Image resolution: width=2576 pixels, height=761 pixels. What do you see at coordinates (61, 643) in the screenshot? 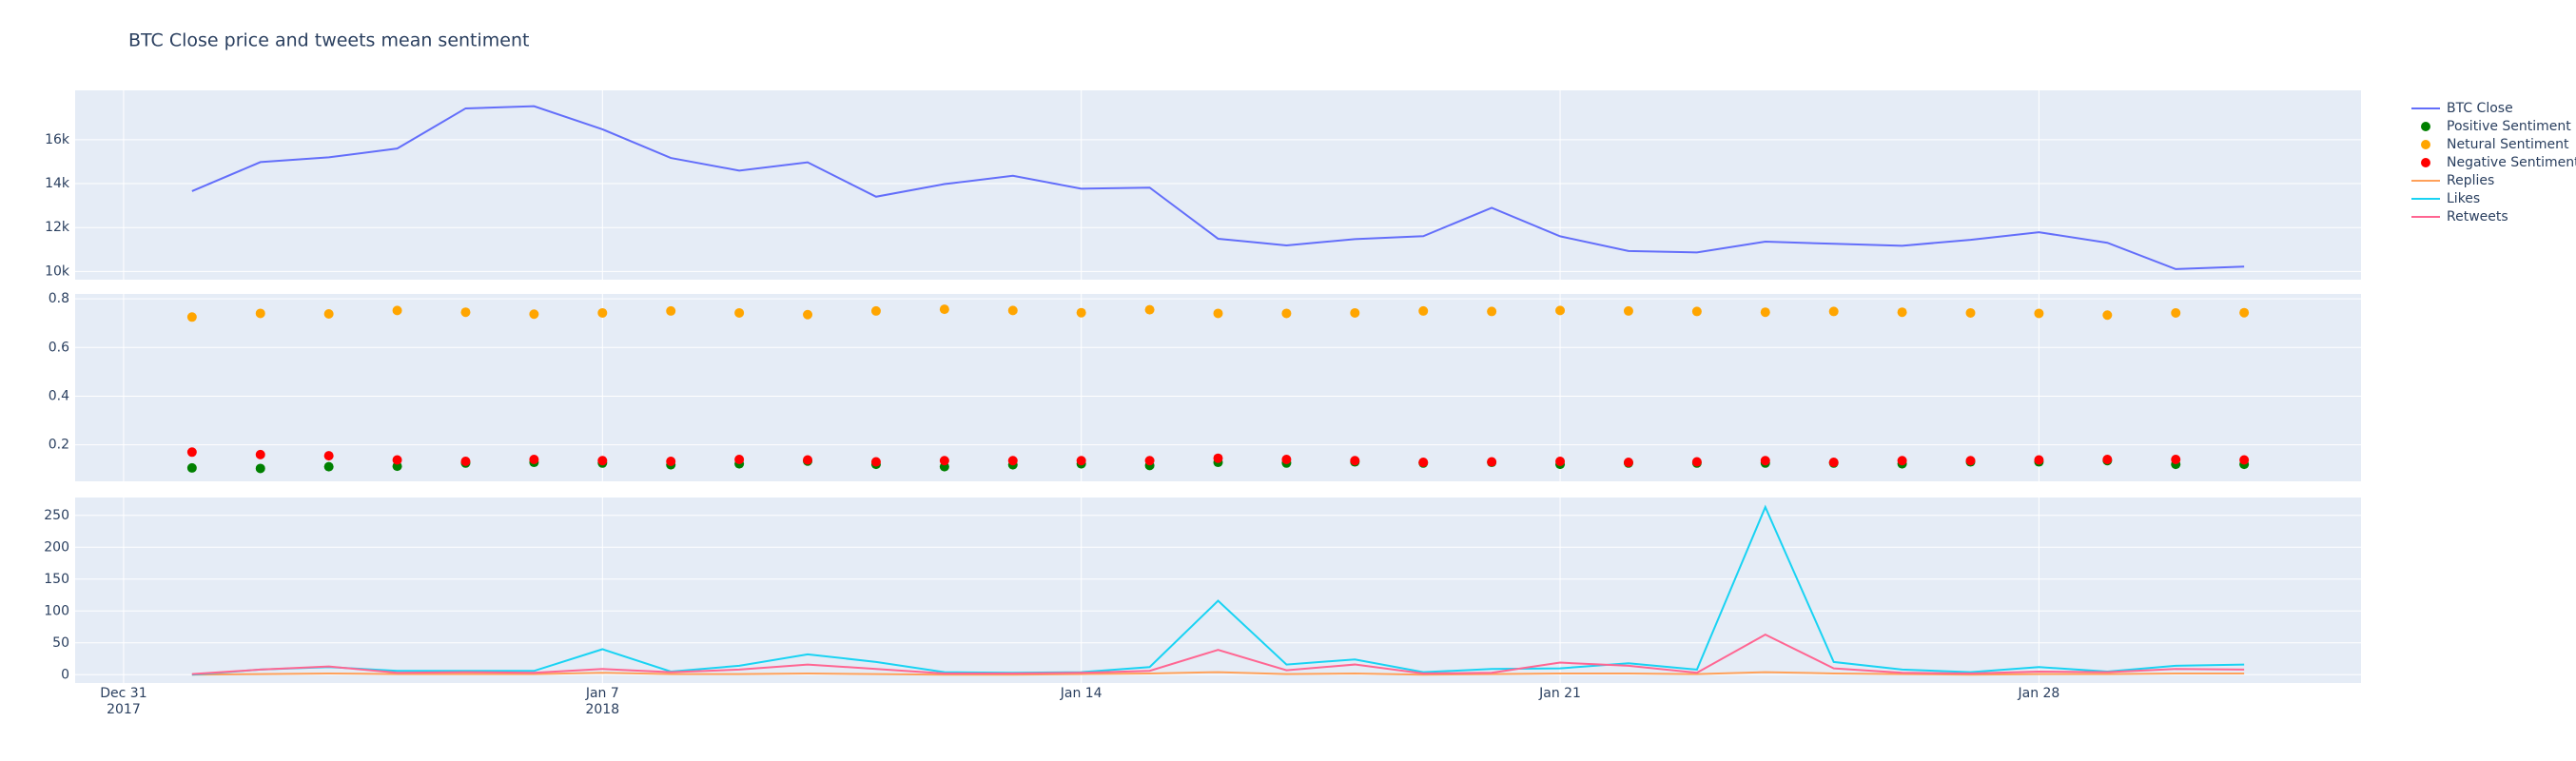
I see `y-tick-label: 50` at bounding box center [61, 643].